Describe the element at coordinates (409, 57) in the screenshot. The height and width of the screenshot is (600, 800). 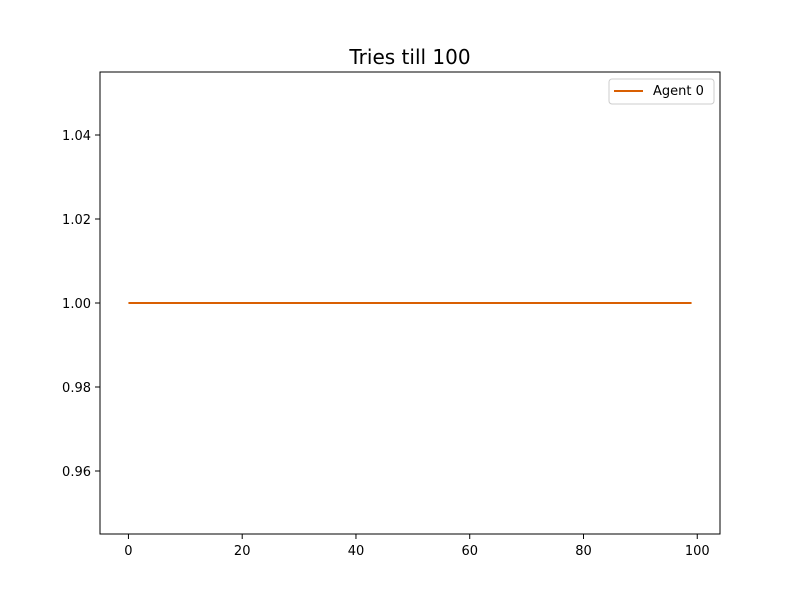
I see `chart-title: Tries till 100` at that location.